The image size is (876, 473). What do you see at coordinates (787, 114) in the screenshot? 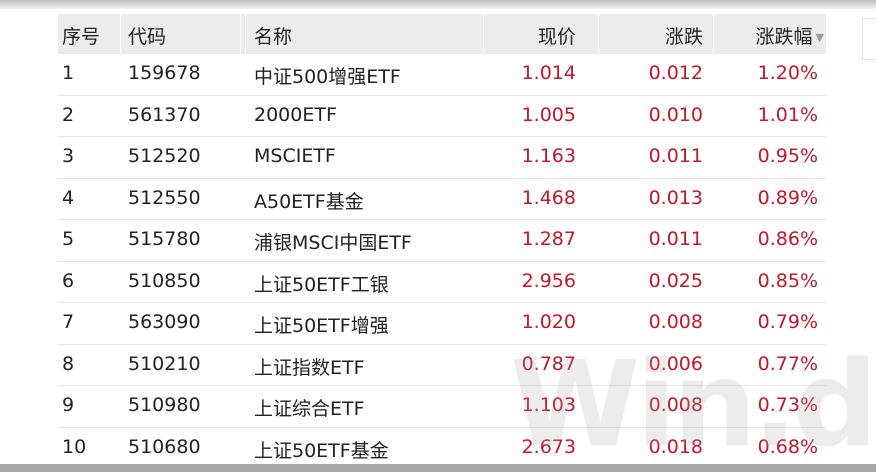
I see `cell-change-pct: 1.01%` at bounding box center [787, 114].